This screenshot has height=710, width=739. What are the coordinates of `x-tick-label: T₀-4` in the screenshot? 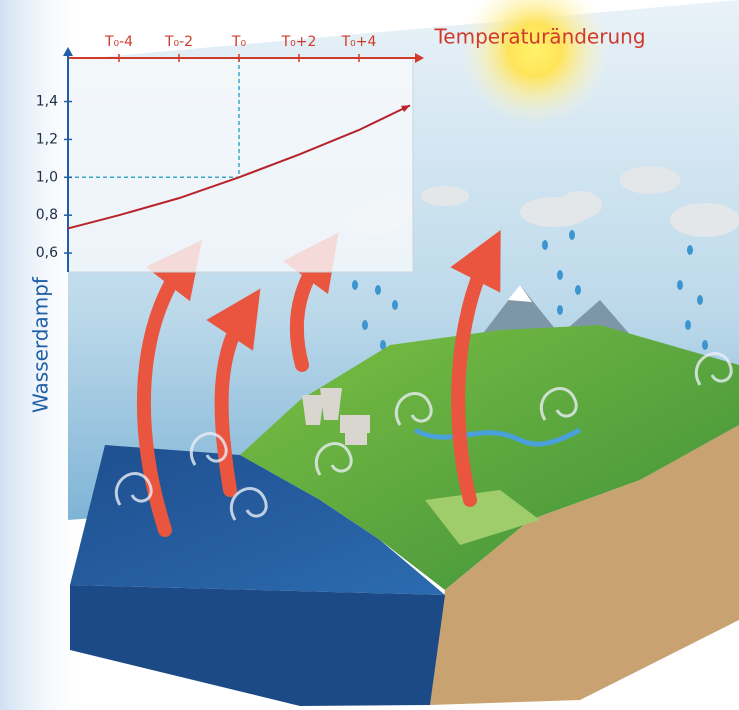 It's located at (118, 42).